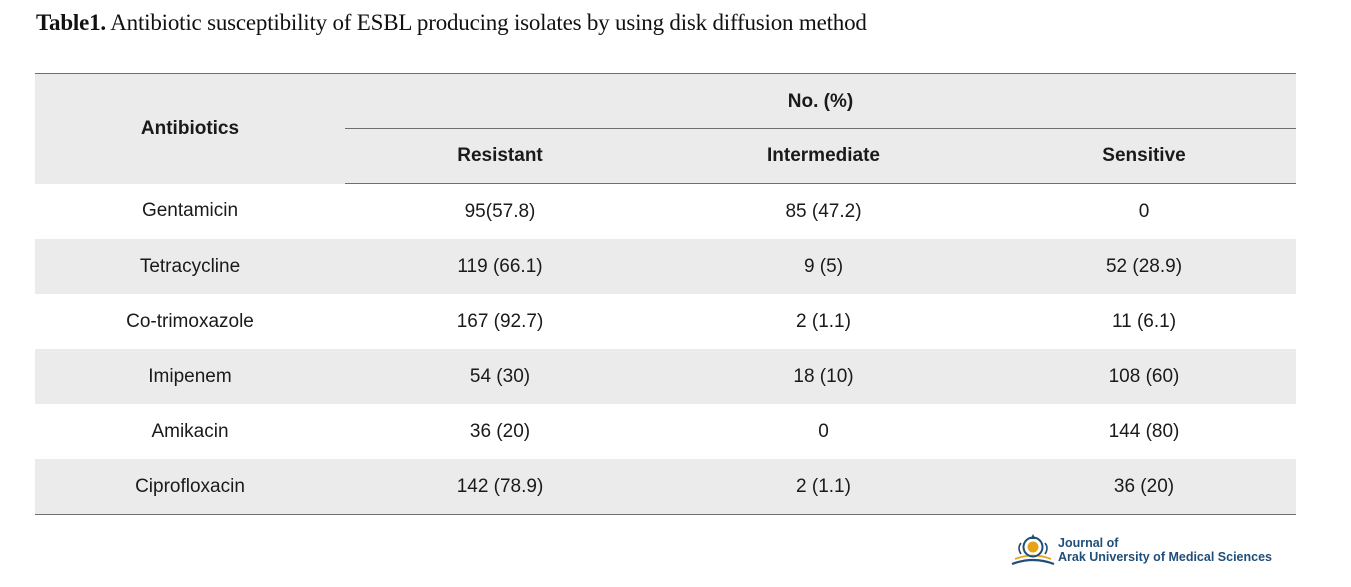 Image resolution: width=1351 pixels, height=587 pixels. I want to click on header-antibiotics: Antibiotics, so click(190, 128).